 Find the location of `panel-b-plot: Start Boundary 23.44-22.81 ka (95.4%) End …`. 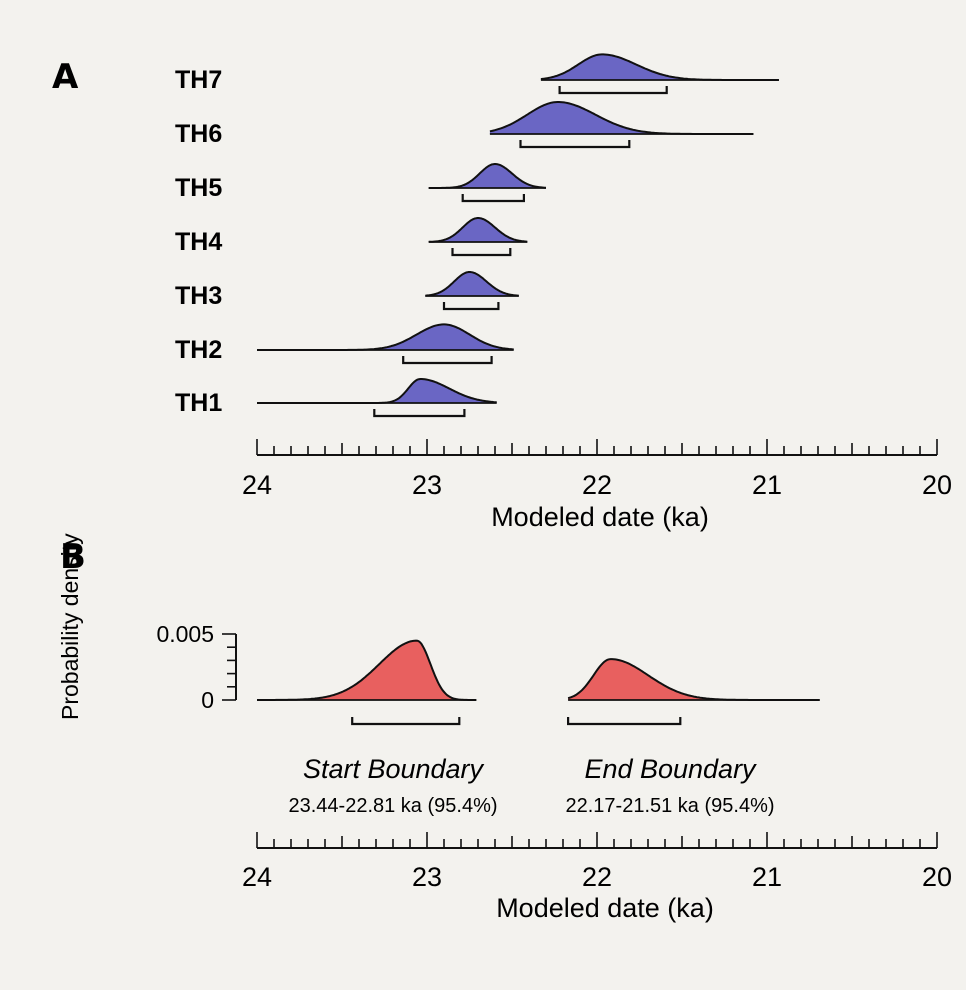

panel-b-plot: Start Boundary 23.44-22.81 ka (95.4%) End … is located at coordinates (538, 728).